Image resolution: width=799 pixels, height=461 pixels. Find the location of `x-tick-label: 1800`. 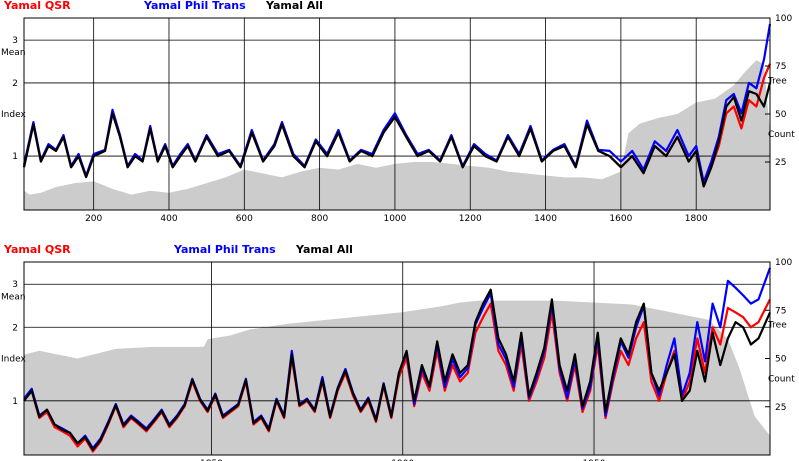

x-tick-label: 1800 is located at coordinates (696, 219).